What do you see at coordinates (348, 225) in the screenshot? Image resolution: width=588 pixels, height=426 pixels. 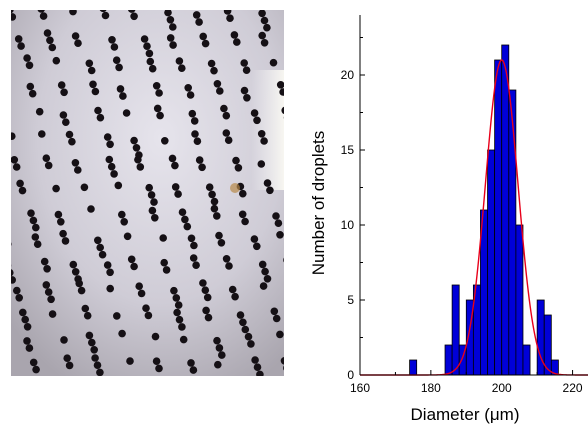 I see `y-tick-label: 10` at bounding box center [348, 225].